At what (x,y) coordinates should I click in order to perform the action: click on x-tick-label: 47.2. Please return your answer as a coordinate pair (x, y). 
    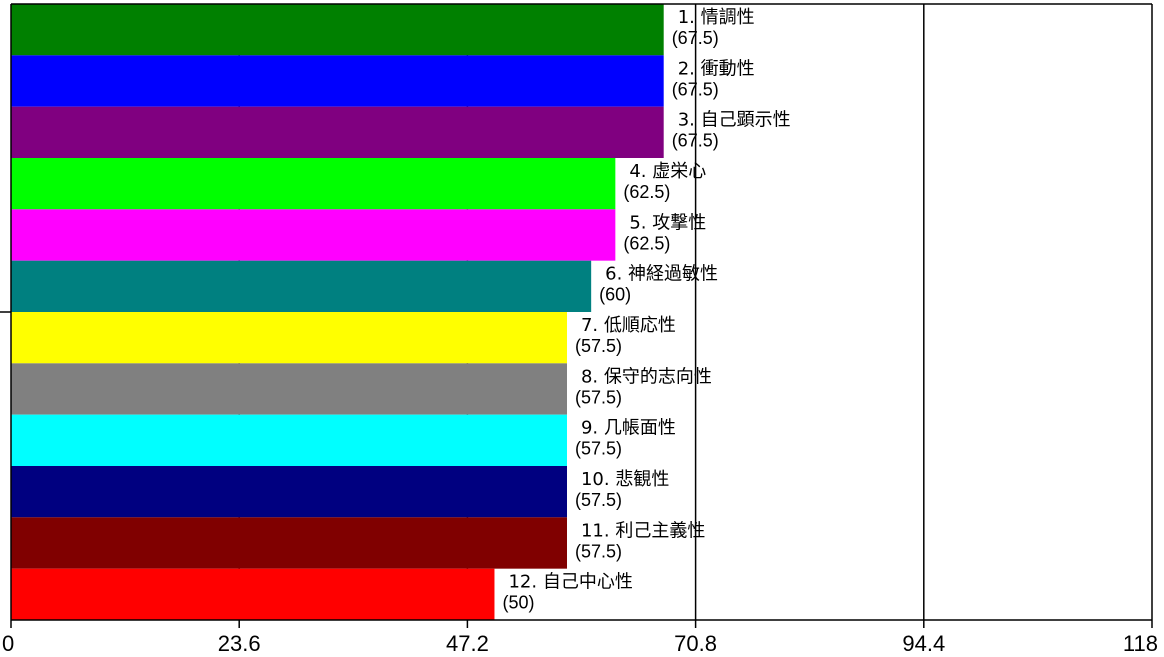
    Looking at the image, I should click on (467, 643).